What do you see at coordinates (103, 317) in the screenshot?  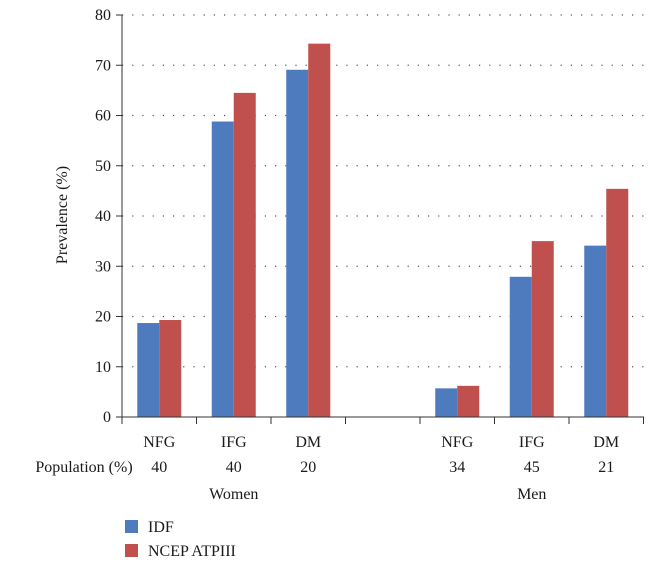 I see `y-tick-label: 20` at bounding box center [103, 317].